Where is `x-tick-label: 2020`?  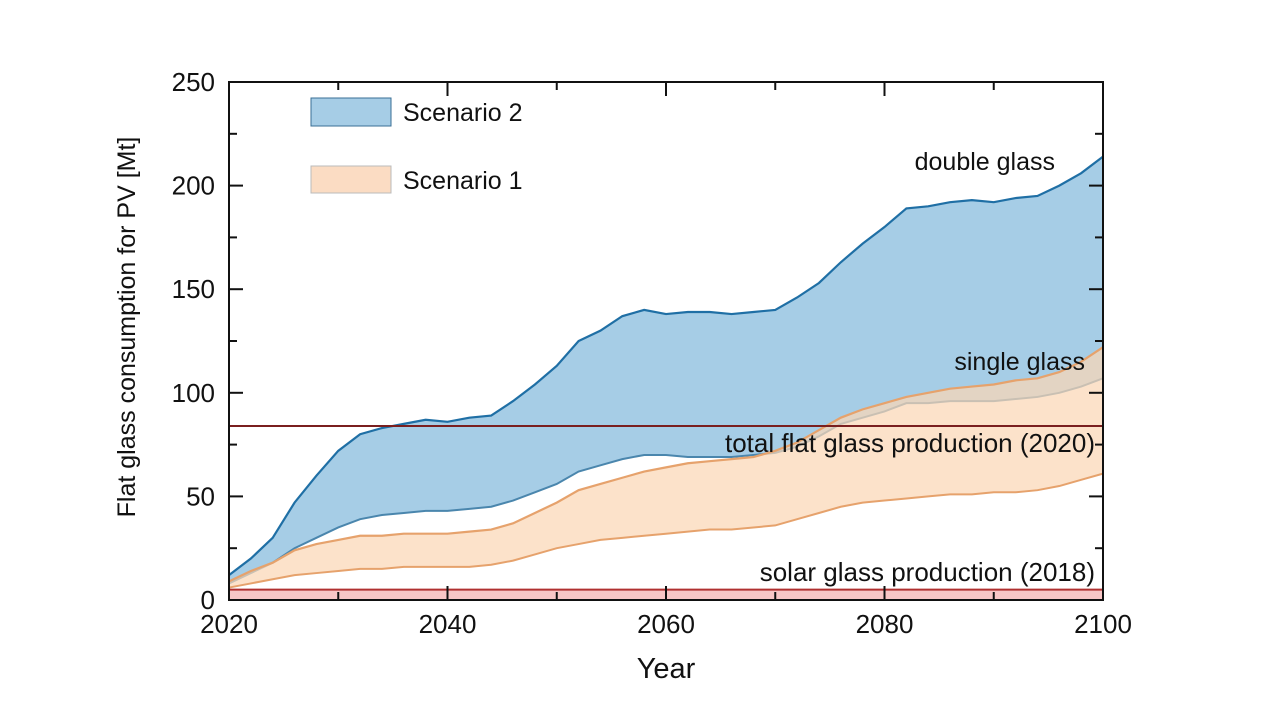 x-tick-label: 2020 is located at coordinates (229, 624).